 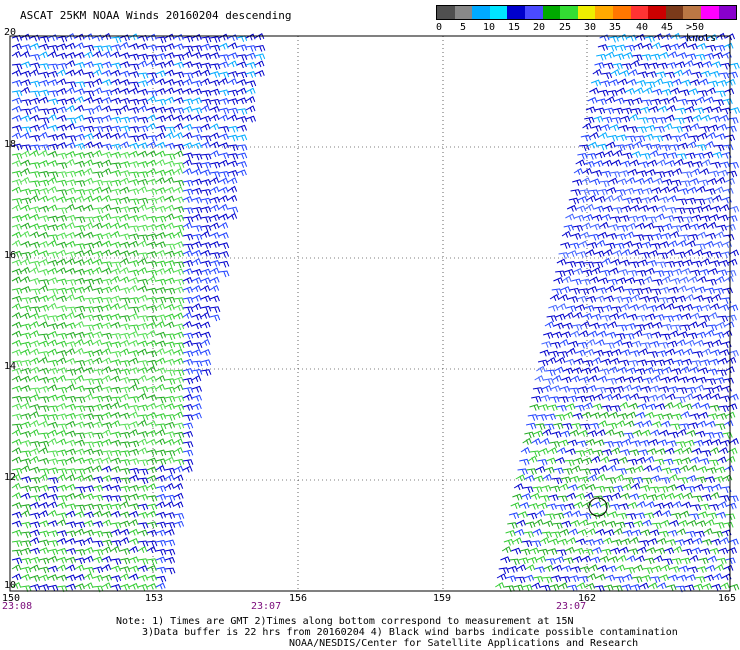 What do you see at coordinates (10, 255) in the screenshot?
I see `lat-label: 16` at bounding box center [10, 255].